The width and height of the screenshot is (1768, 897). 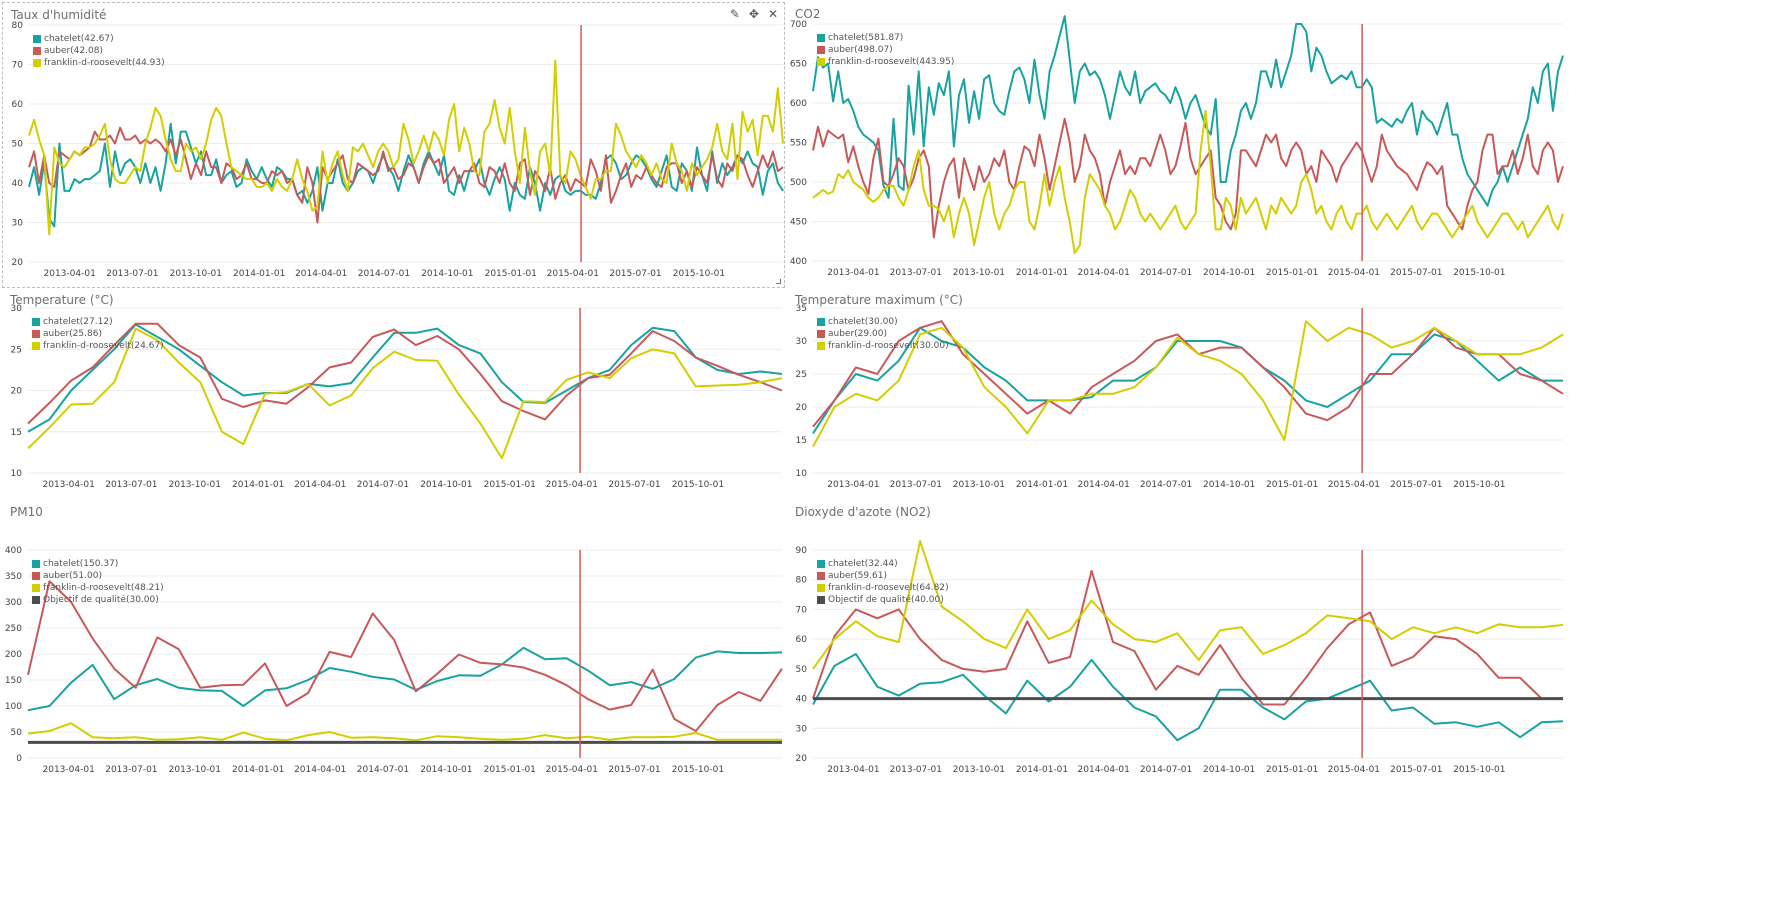 I want to click on y-tick-label: 250, so click(x=13, y=629).